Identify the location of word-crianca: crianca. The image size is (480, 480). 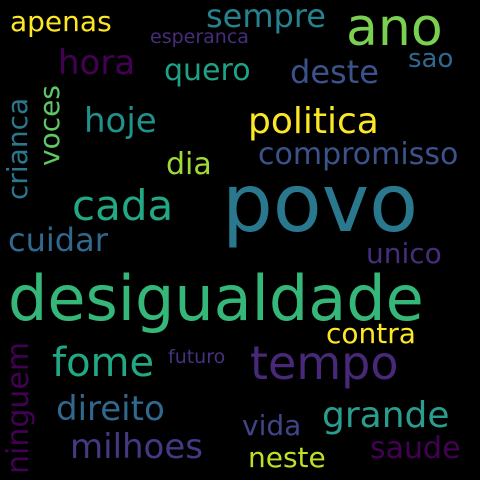
(17, 148).